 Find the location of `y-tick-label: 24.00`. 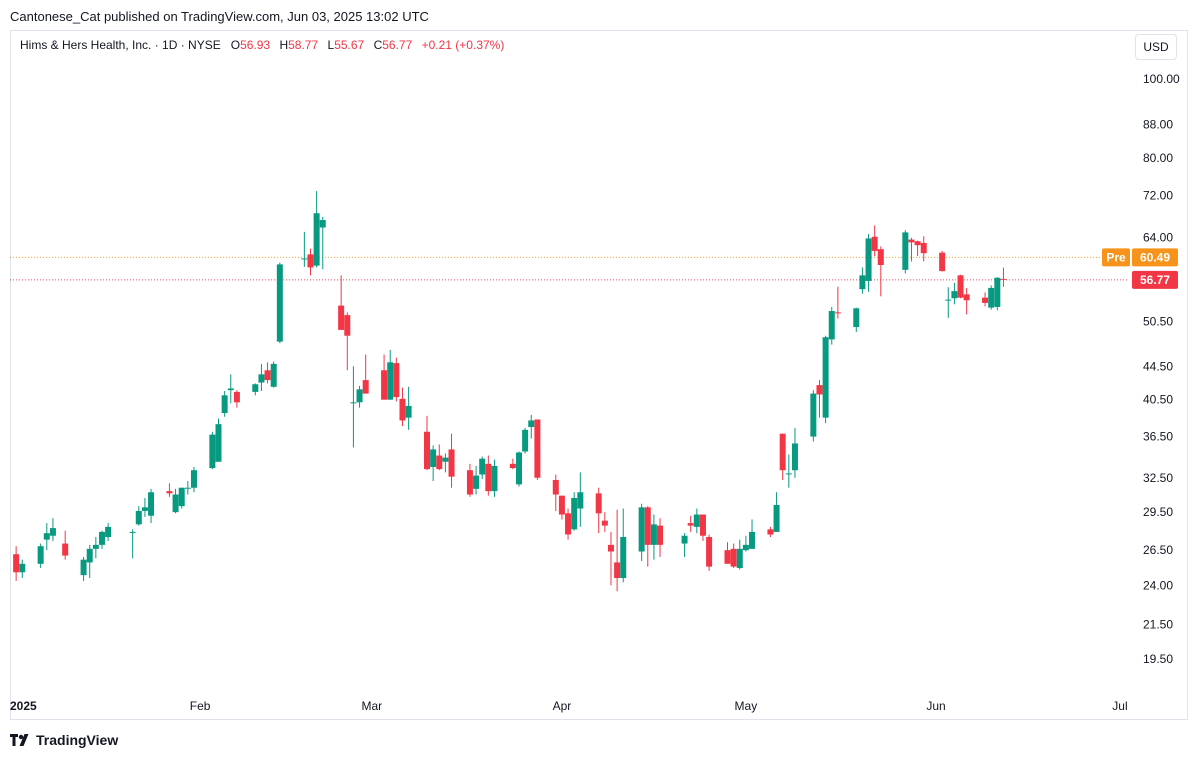

y-tick-label: 24.00 is located at coordinates (1158, 585).